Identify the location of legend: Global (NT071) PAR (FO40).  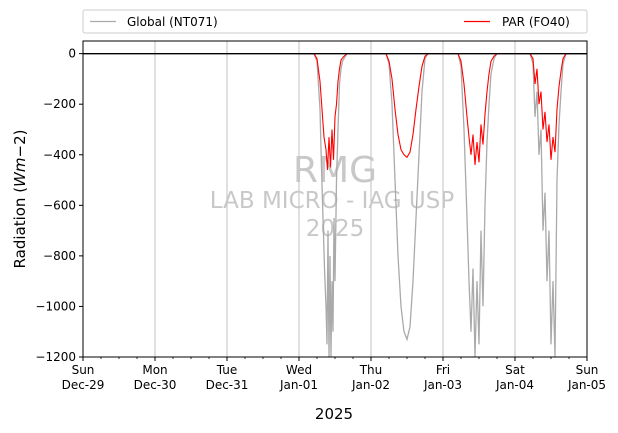
(335, 21).